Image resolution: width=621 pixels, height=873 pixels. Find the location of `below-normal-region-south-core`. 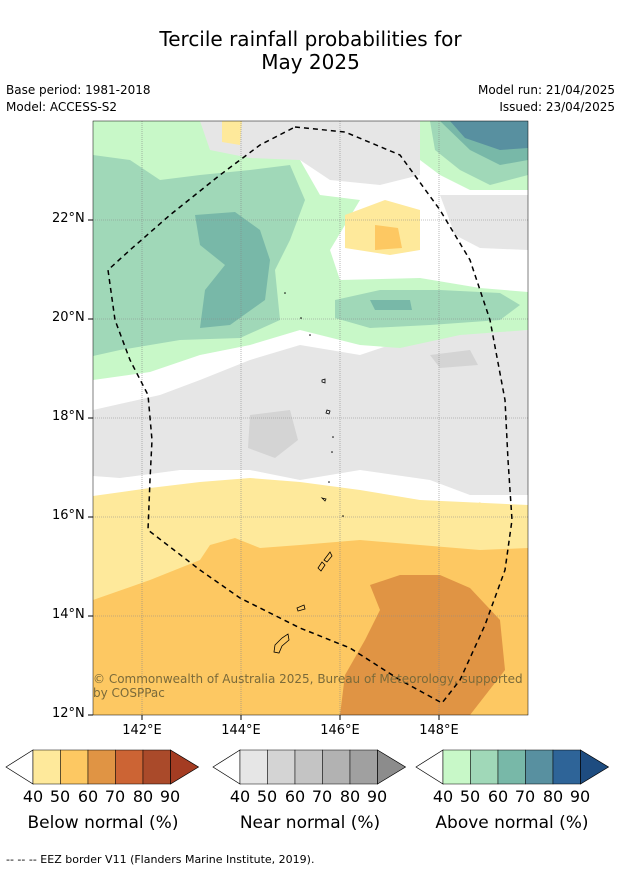

below-normal-region-south-core is located at coordinates (422, 645).